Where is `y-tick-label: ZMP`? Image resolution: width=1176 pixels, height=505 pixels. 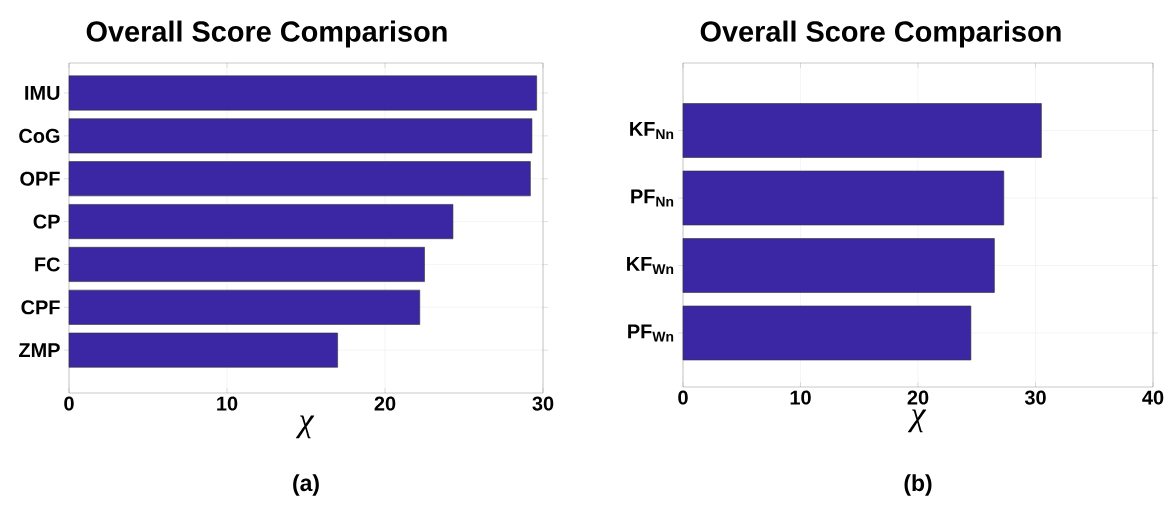 y-tick-label: ZMP is located at coordinates (39, 350).